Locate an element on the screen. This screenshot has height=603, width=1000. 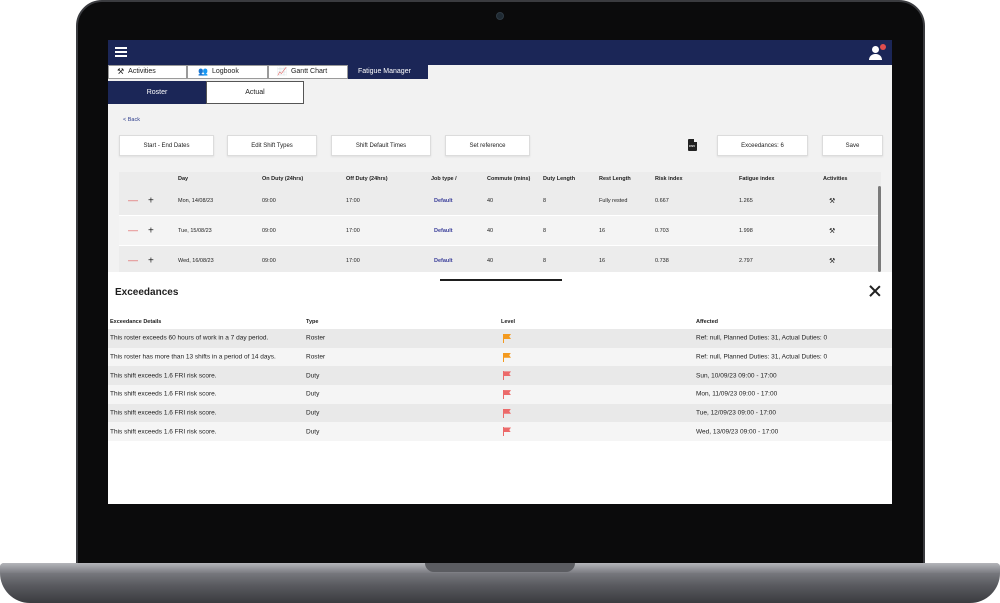
col-fatigue-index: Fatigue index is located at coordinates (757, 179).